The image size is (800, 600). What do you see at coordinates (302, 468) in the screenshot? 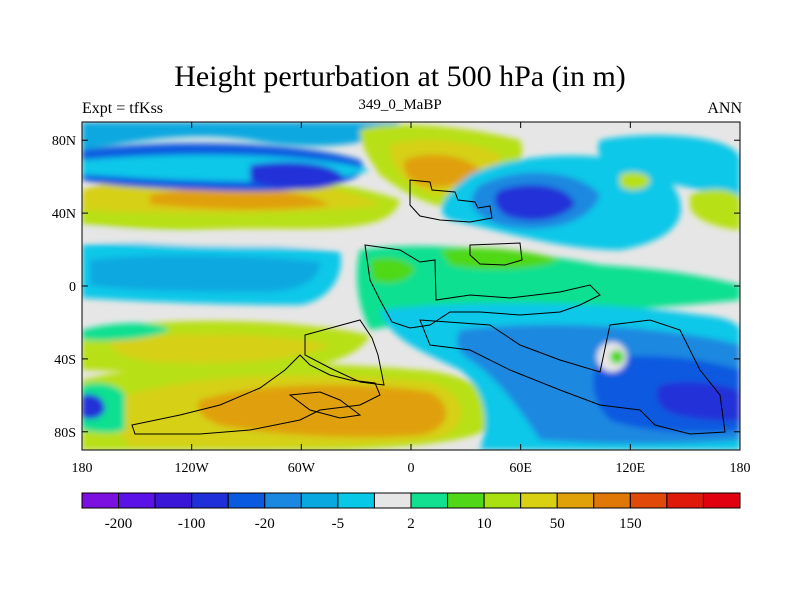
I see `x-tick-label: 60W` at bounding box center [302, 468].